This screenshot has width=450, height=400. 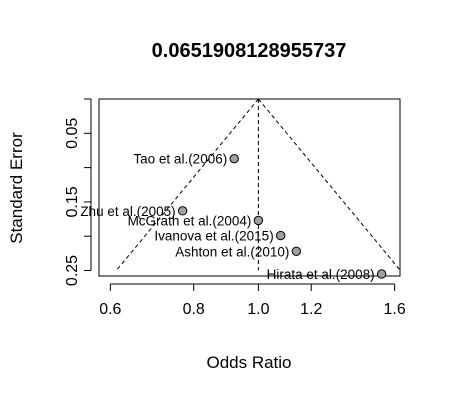 What do you see at coordinates (249, 51) in the screenshot?
I see `chart-title: 0.0651908128955737` at bounding box center [249, 51].